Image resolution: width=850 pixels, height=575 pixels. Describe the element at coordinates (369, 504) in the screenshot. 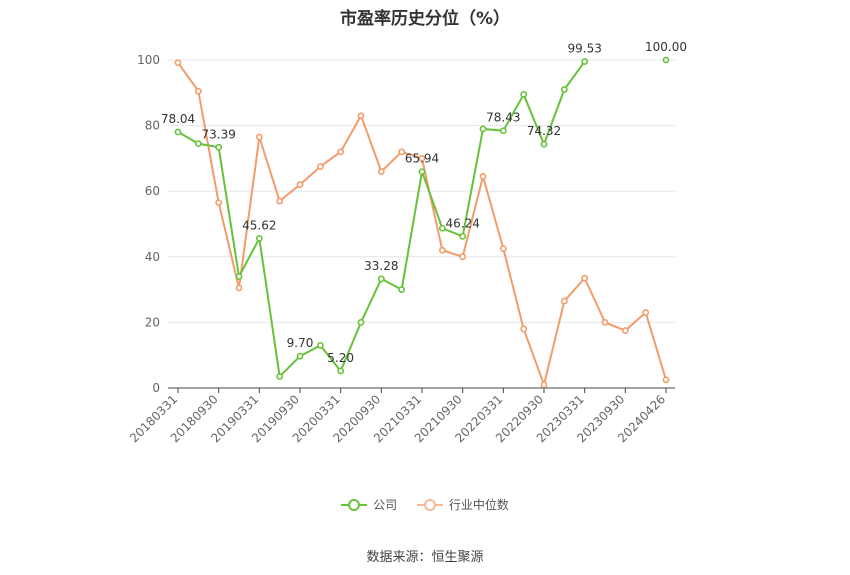

I see `legend-item-company: 公司` at that location.